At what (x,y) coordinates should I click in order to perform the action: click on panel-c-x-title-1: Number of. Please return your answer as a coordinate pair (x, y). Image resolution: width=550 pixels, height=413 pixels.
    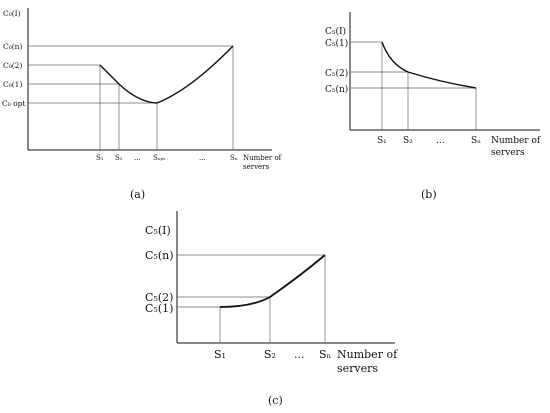
    Looking at the image, I should click on (367, 354).